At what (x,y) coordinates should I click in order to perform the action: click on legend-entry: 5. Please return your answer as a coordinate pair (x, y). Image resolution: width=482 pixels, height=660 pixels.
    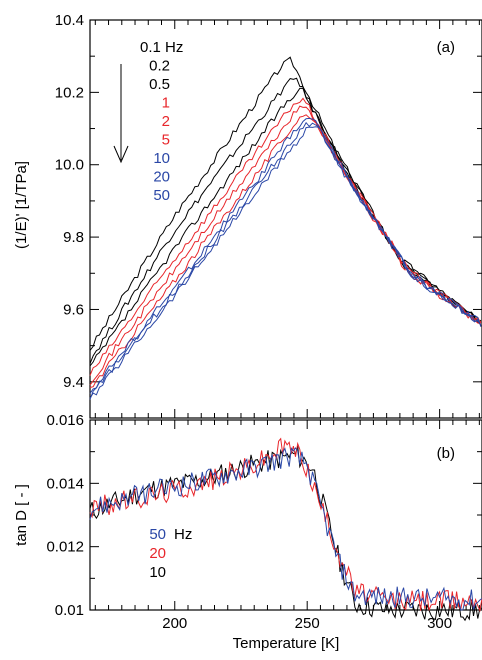
    Looking at the image, I should click on (166, 140).